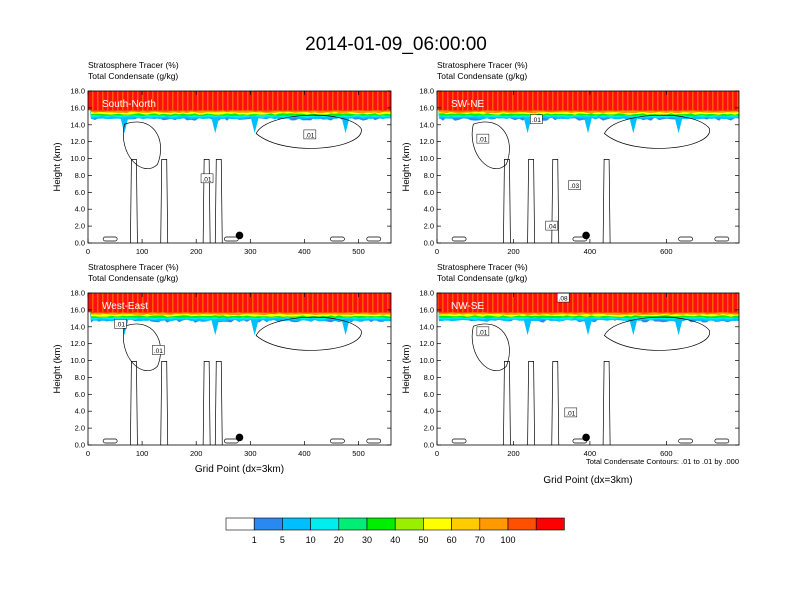  What do you see at coordinates (339, 540) in the screenshot?
I see `colorbar-label: 20` at bounding box center [339, 540].